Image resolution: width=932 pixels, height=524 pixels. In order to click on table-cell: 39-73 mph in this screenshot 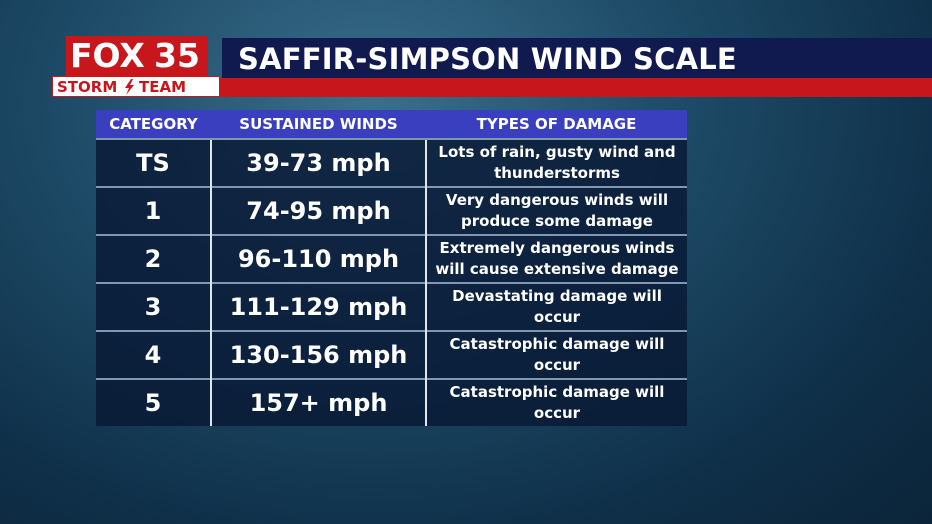, I will do `click(318, 162)`.